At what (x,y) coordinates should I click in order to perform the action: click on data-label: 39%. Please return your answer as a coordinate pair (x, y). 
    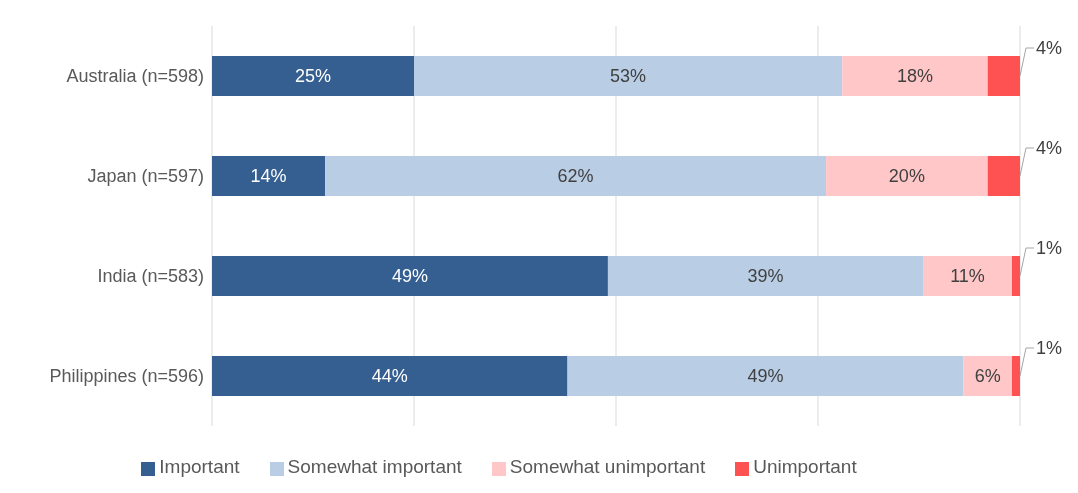
    Looking at the image, I should click on (765, 276).